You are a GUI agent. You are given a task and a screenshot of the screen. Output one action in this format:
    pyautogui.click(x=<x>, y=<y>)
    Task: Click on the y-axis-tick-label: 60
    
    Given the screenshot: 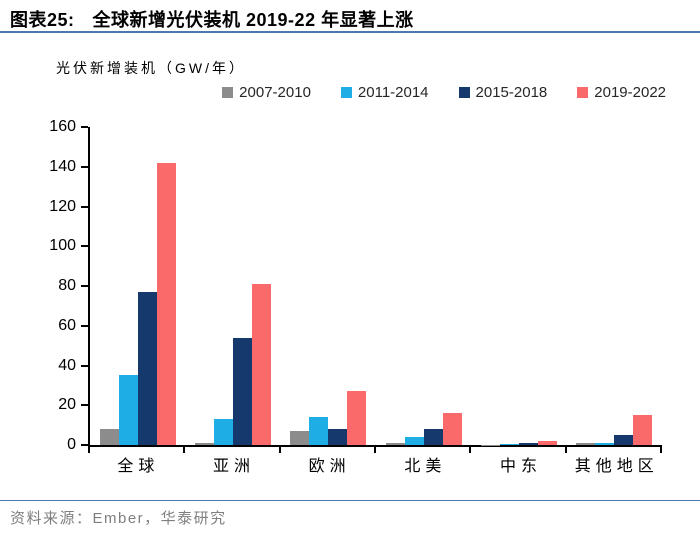 What is the action you would take?
    pyautogui.click(x=67, y=325)
    